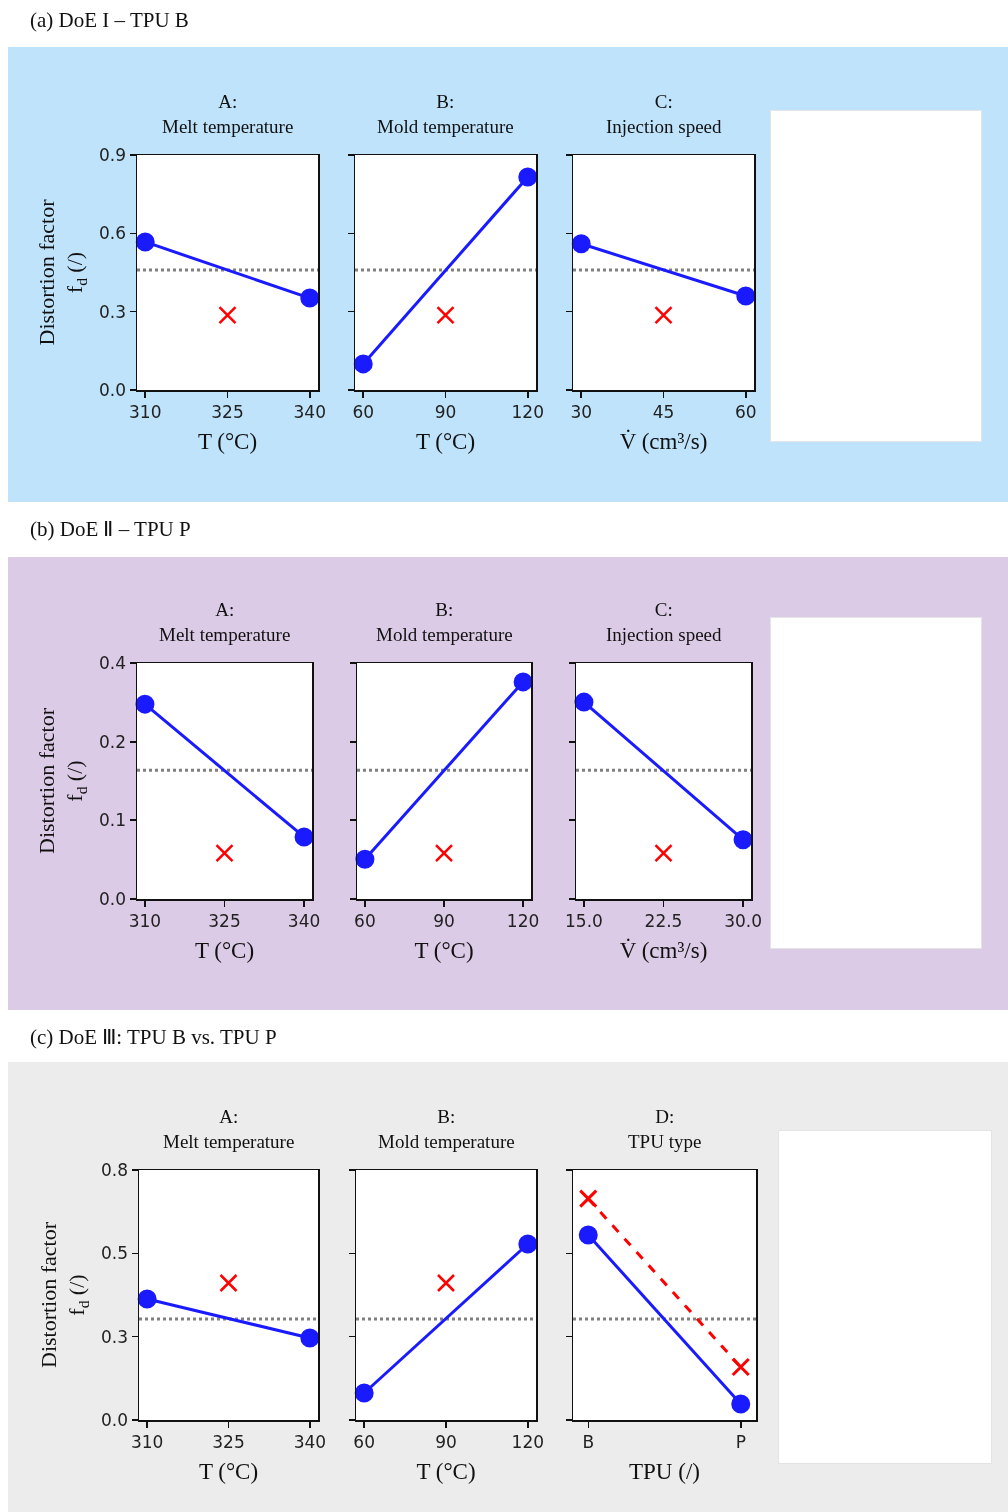 The width and height of the screenshot is (1008, 1512). I want to click on x-tick-label: 45, so click(663, 411).